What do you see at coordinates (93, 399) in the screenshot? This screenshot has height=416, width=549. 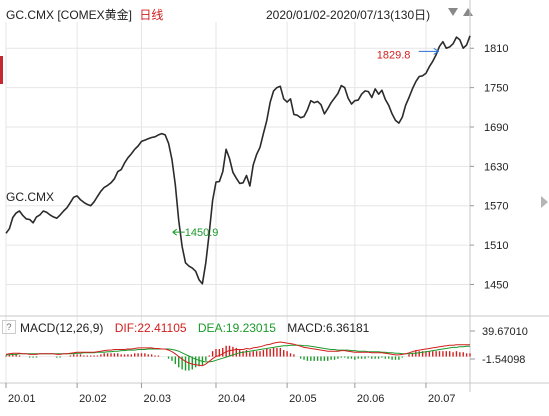 I see `x-tick-label: 20.02` at bounding box center [93, 399].